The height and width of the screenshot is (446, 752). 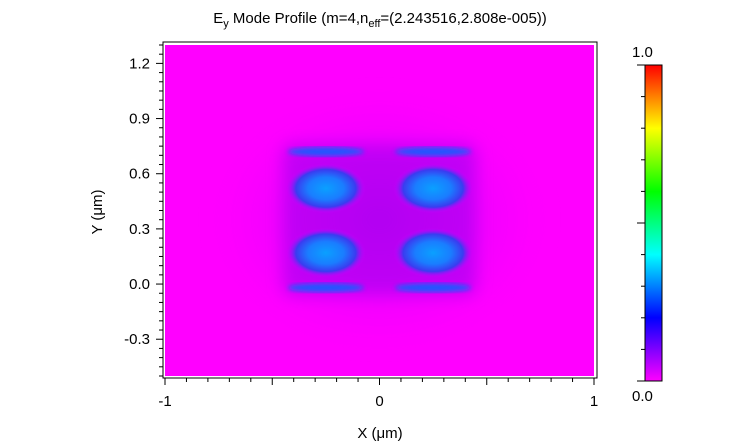 What do you see at coordinates (139, 119) in the screenshot?
I see `y-tick-label: 0.9` at bounding box center [139, 119].